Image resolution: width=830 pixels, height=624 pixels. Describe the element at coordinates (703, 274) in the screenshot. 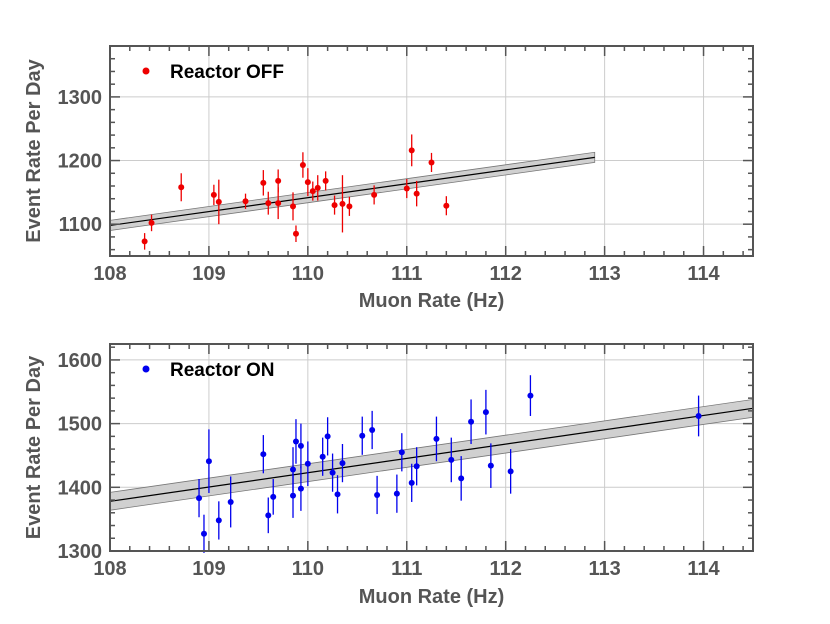

I see `reactor-off-x-tick-label: 114` at that location.